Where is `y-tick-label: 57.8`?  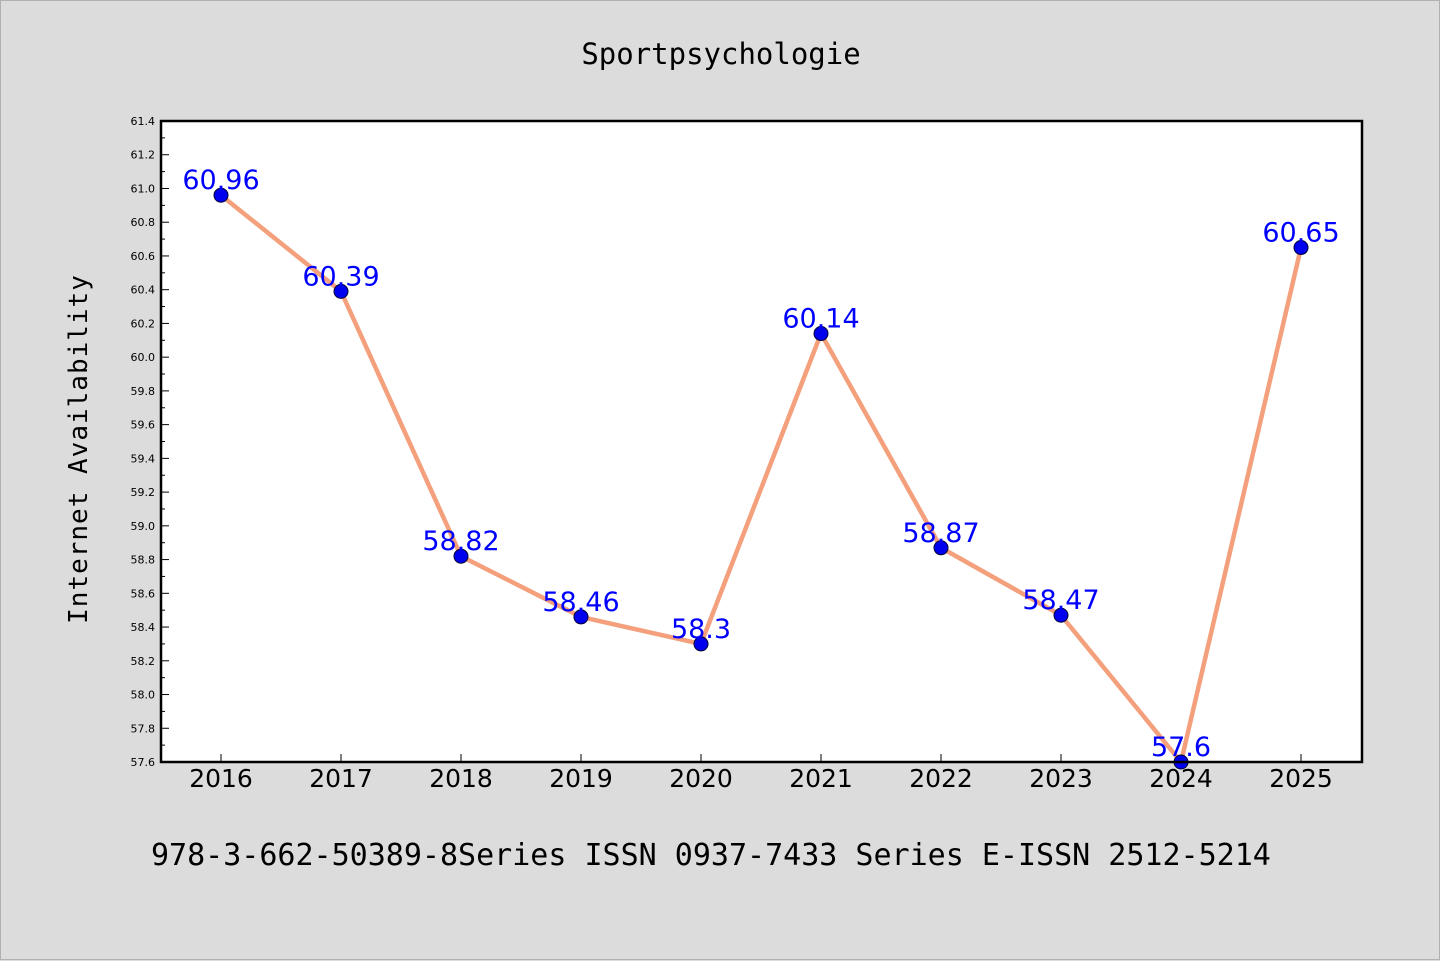
y-tick-label: 57.8 is located at coordinates (143, 728).